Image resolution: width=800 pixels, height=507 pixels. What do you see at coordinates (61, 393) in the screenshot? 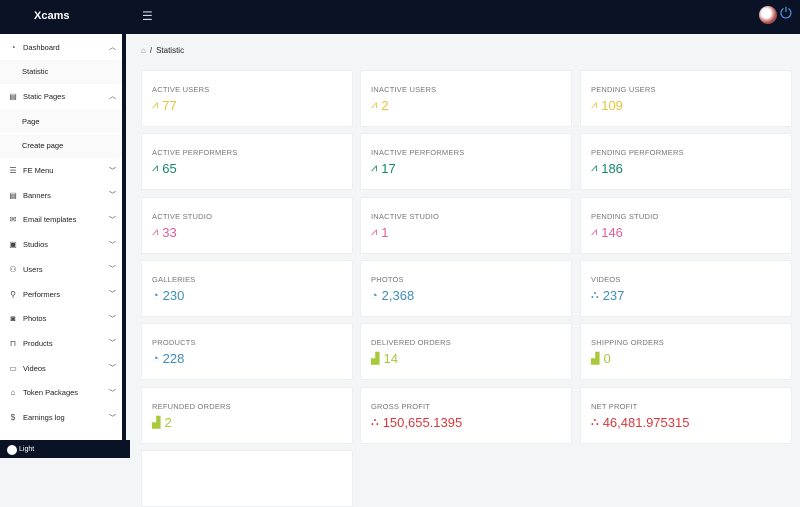
I see `sidebar-item-token-packages: ⌂ Token Packages ﹀` at bounding box center [61, 393].